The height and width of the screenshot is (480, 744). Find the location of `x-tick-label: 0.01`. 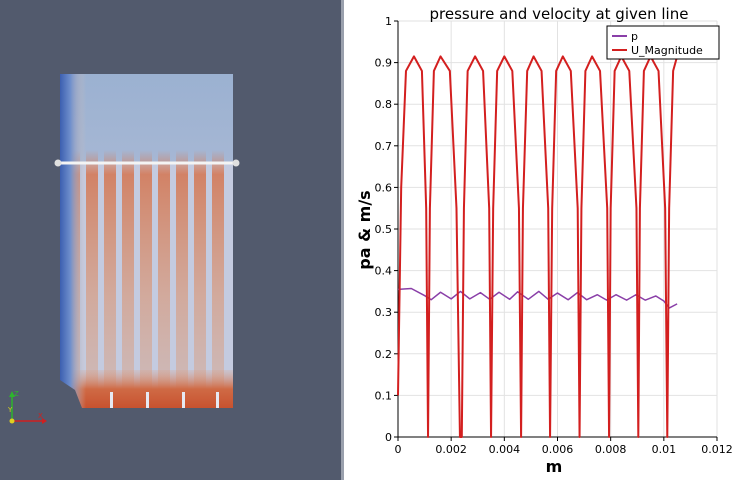

x-tick-label: 0.01 is located at coordinates (664, 449).